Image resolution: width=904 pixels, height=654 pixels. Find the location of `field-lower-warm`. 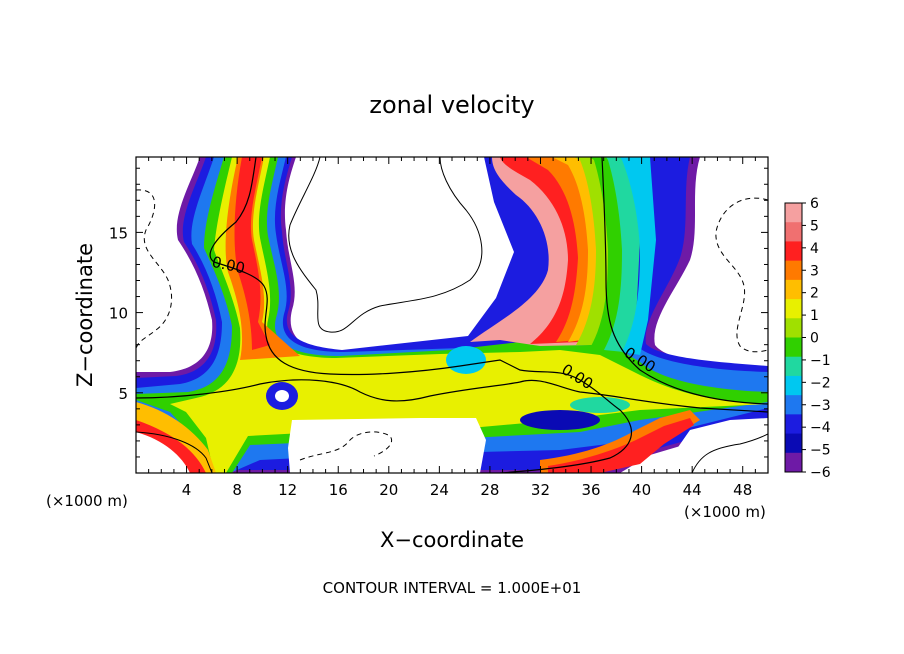

field-lower-warm is located at coordinates (620, 441).